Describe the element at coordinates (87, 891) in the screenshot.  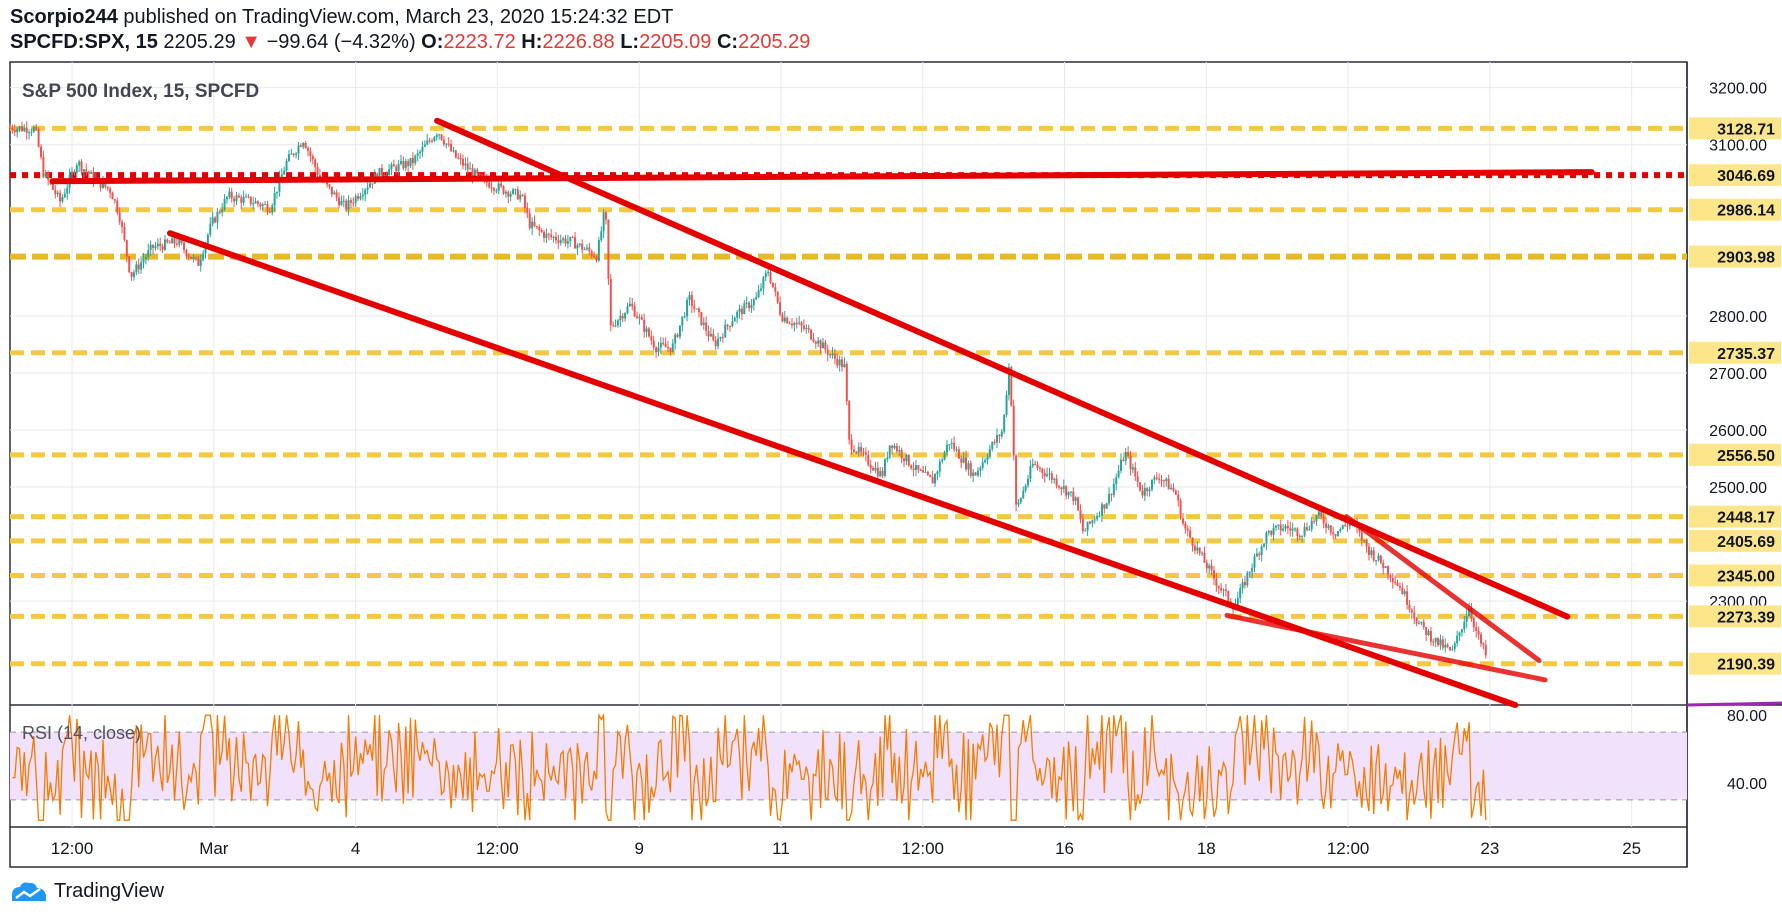
I see `tradingview-footer: TradingView` at that location.